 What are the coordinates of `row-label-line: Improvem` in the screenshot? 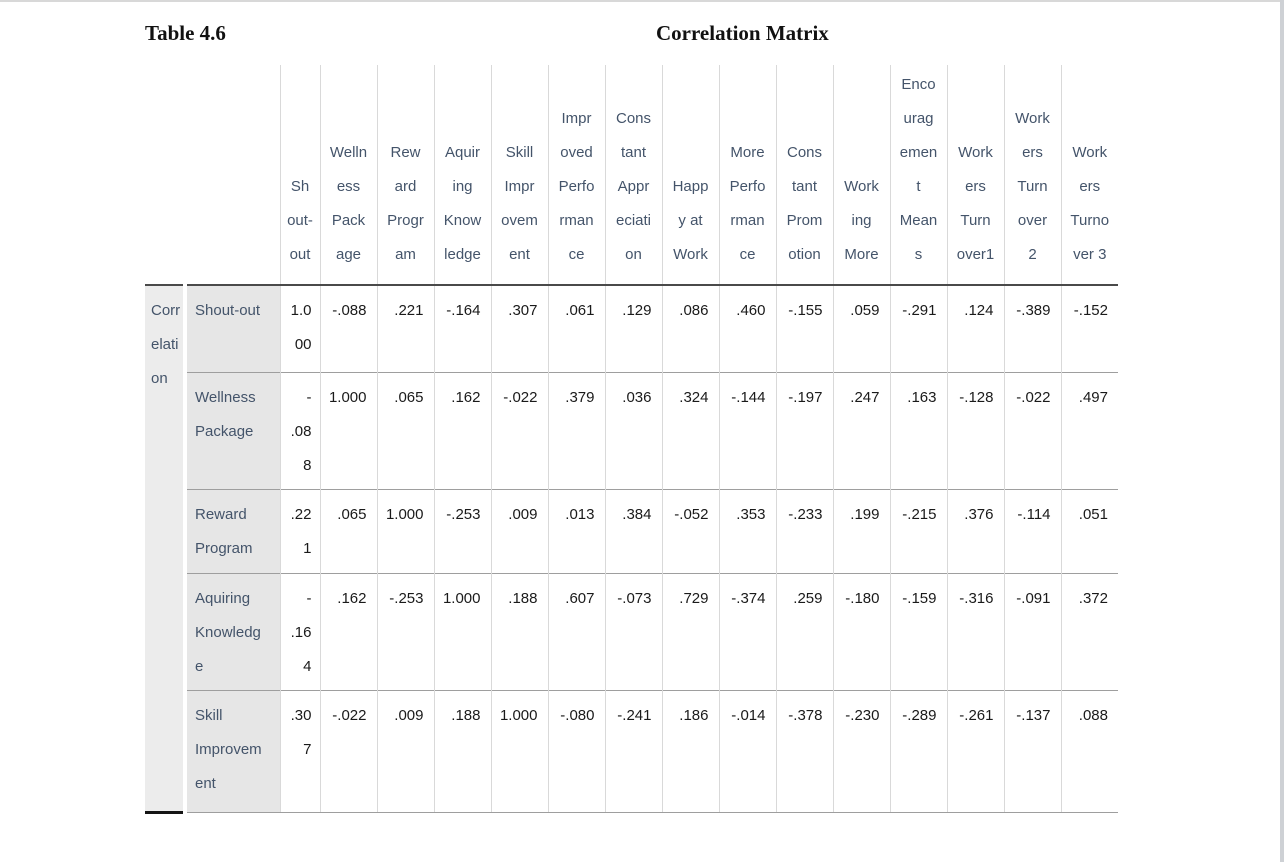 It's located at (228, 749).